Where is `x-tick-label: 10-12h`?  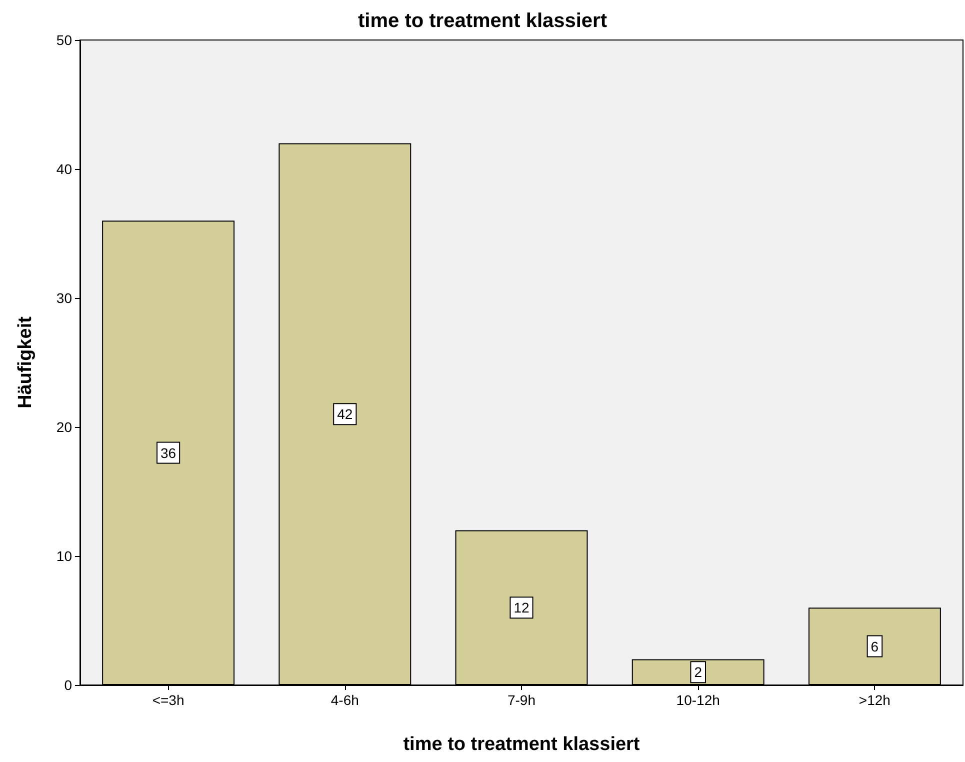 x-tick-label: 10-12h is located at coordinates (698, 700).